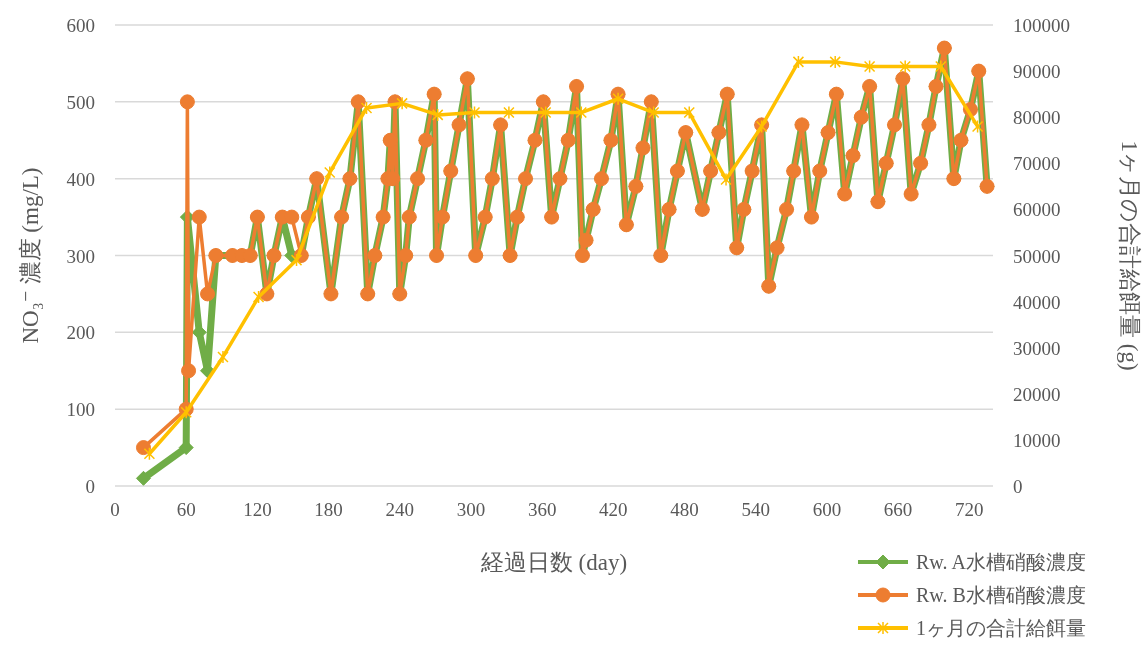 This screenshot has width=1142, height=646. I want to click on y2tick: 70000, so click(1037, 164).